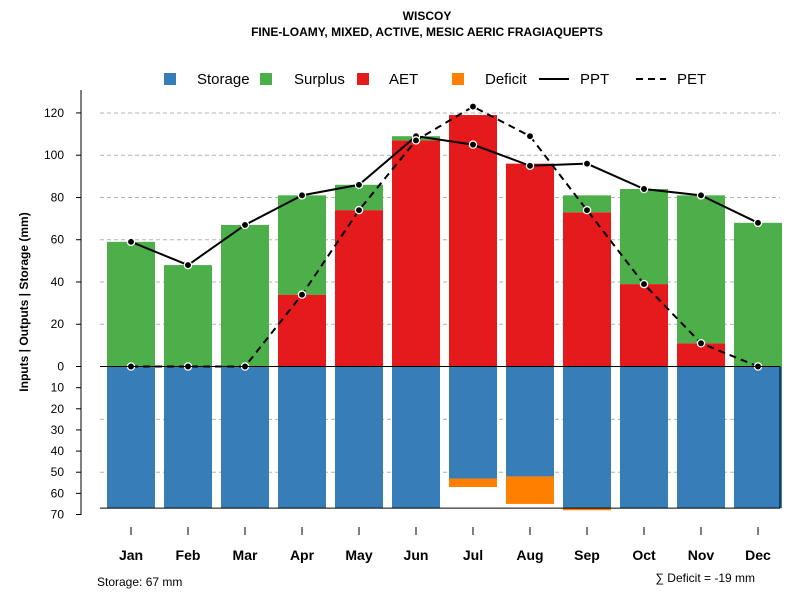 The width and height of the screenshot is (800, 600). I want to click on legend-label-ppt: PPT, so click(594, 79).